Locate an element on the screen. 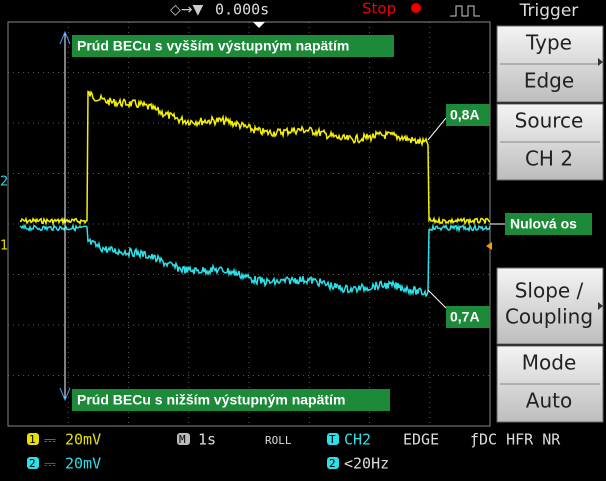  ch1-marker: 1 is located at coordinates (4, 246).